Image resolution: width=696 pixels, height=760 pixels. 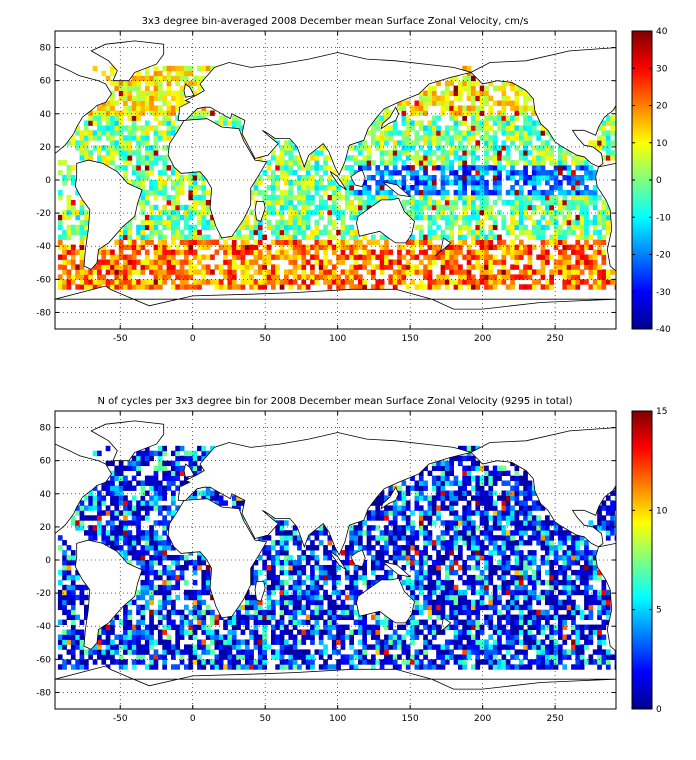 What do you see at coordinates (358, 178) in the screenshot?
I see `coastline` at bounding box center [358, 178].